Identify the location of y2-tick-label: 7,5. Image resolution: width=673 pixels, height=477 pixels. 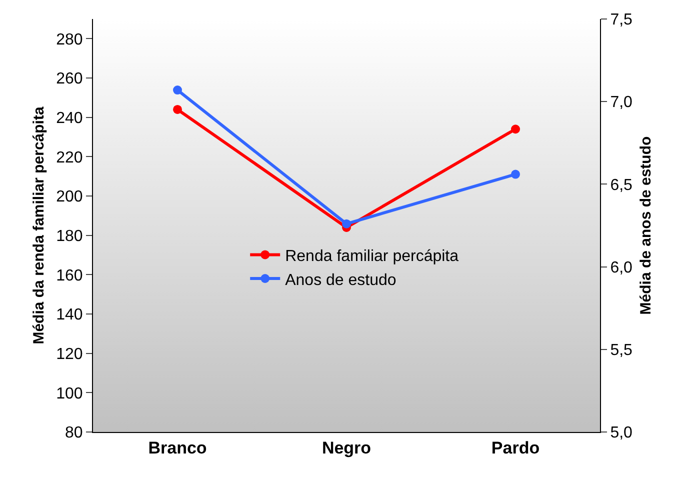
(621, 20).